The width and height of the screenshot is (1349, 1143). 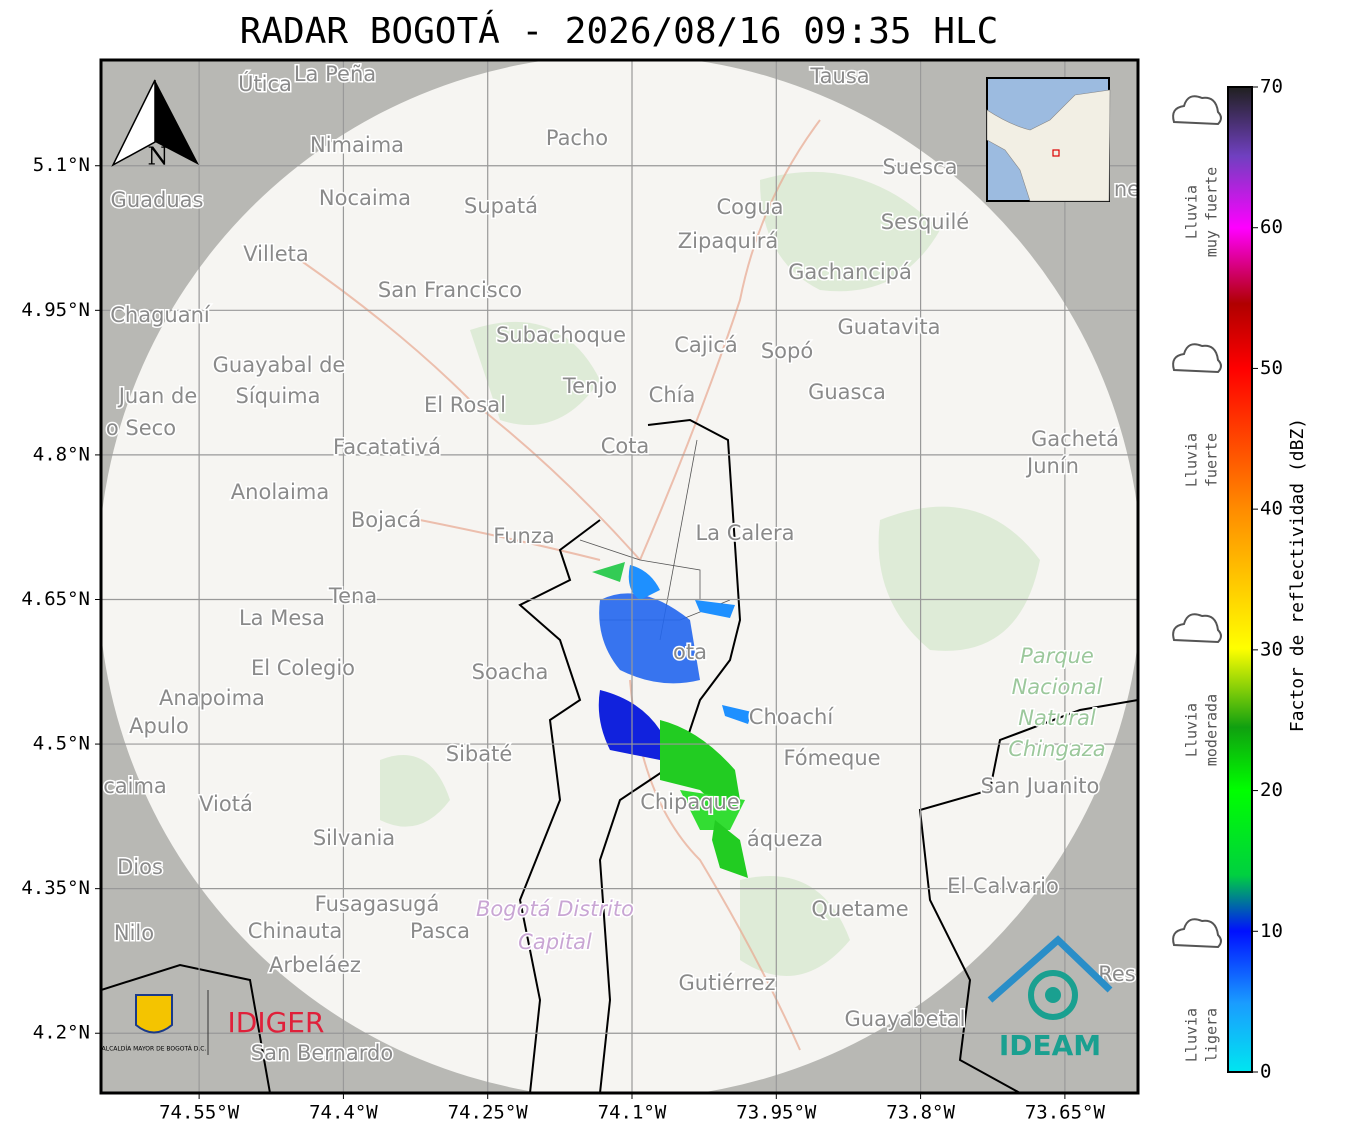 What do you see at coordinates (159, 726) in the screenshot?
I see `place-label: Apulo` at bounding box center [159, 726].